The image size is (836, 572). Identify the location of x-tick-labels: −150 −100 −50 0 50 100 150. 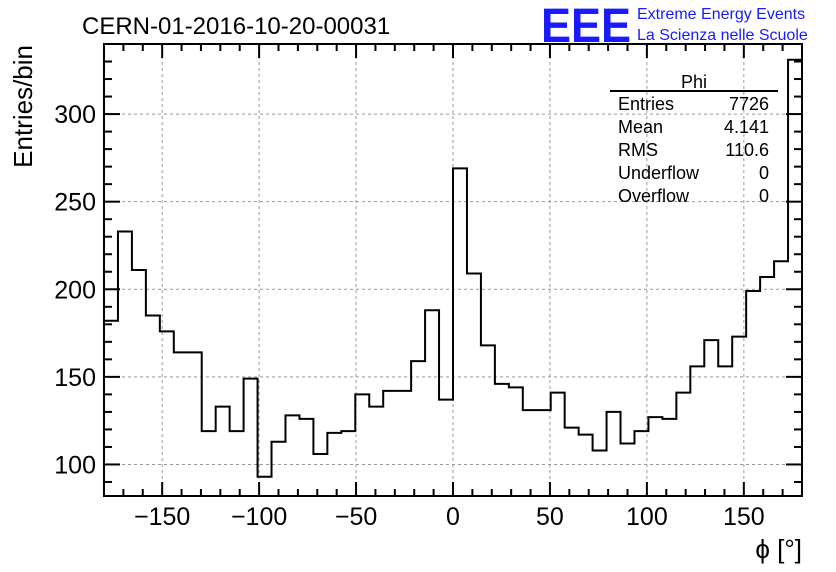
(449, 517).